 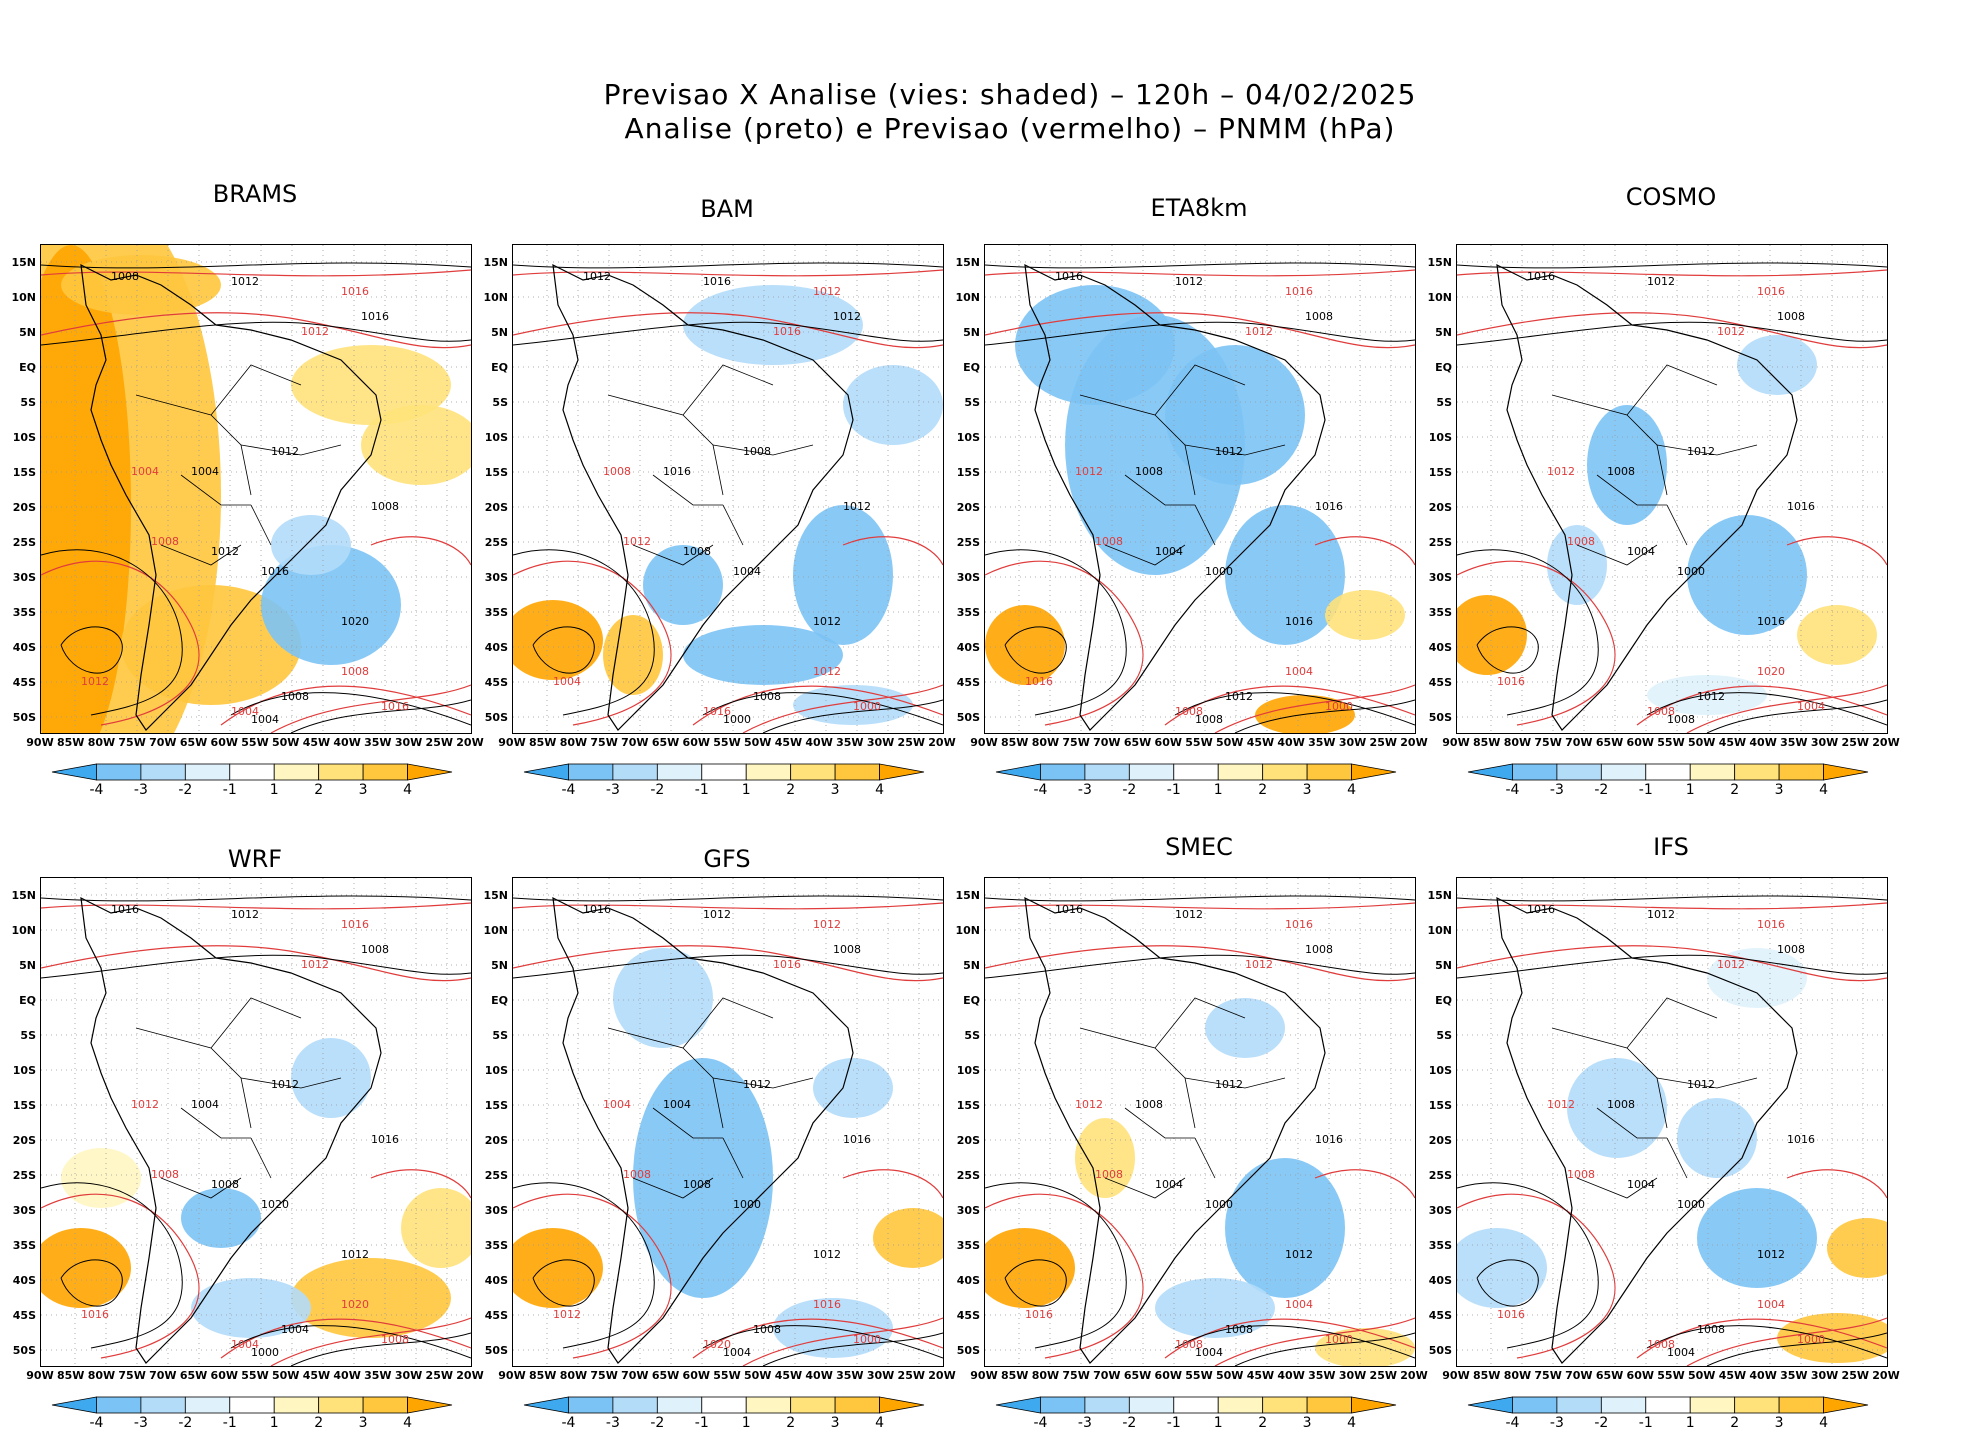 What do you see at coordinates (1351, 1423) in the screenshot?
I see `colorbar-label: 4` at bounding box center [1351, 1423].